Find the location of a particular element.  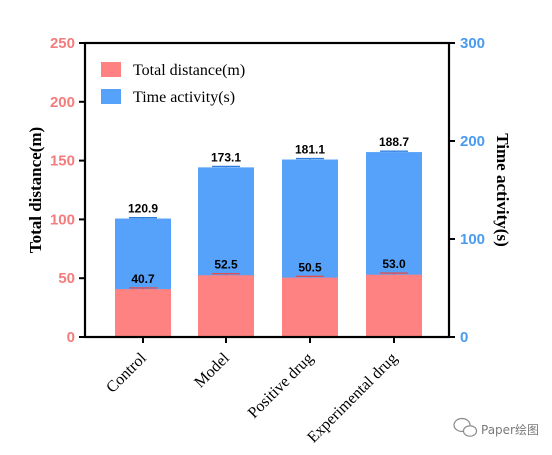

legend-label-total-distance: Total distance(m) is located at coordinates (189, 70).